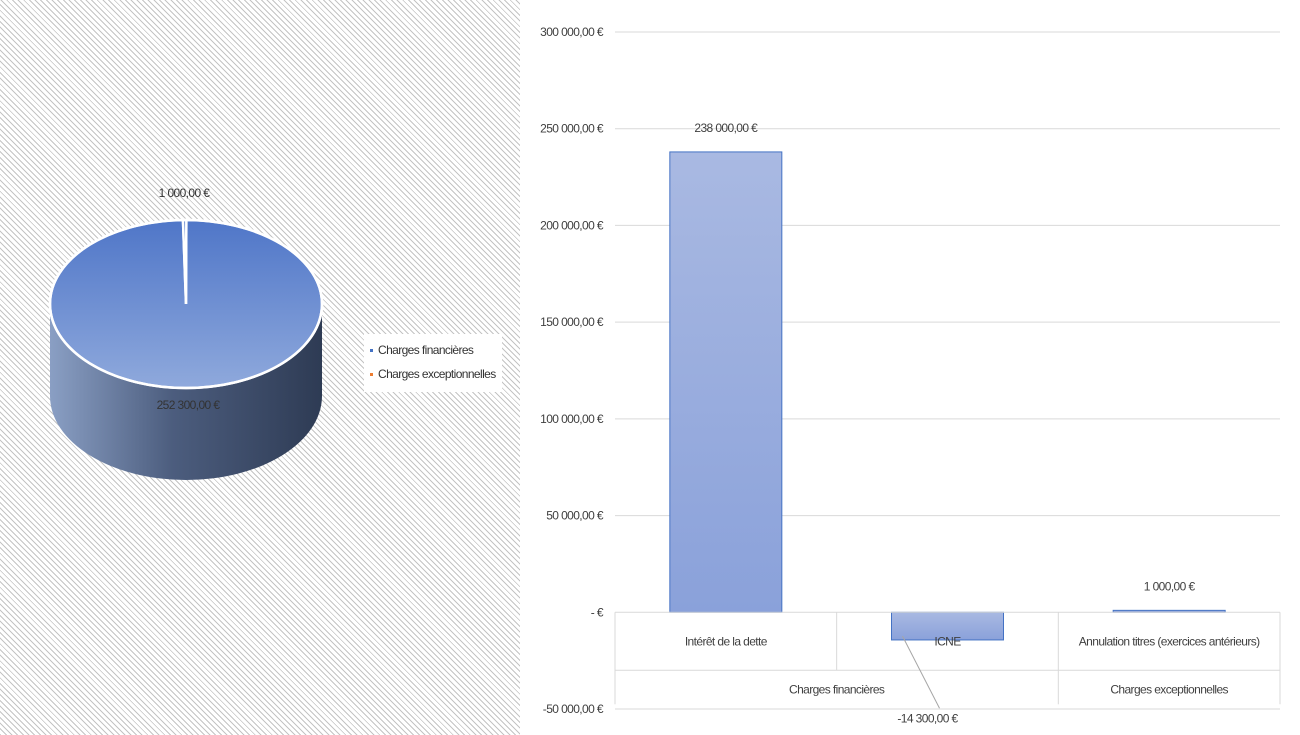  Describe the element at coordinates (921, 672) in the screenshot. I see `data-label-leader-line` at that location.